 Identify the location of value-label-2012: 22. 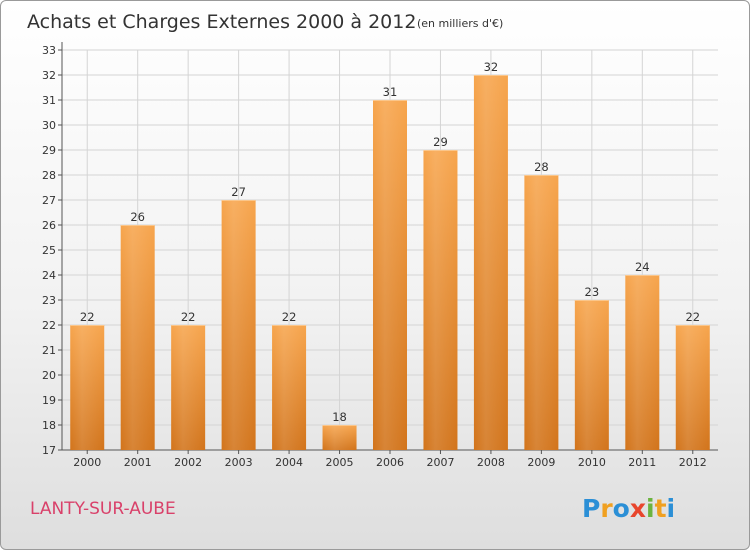
(692, 317).